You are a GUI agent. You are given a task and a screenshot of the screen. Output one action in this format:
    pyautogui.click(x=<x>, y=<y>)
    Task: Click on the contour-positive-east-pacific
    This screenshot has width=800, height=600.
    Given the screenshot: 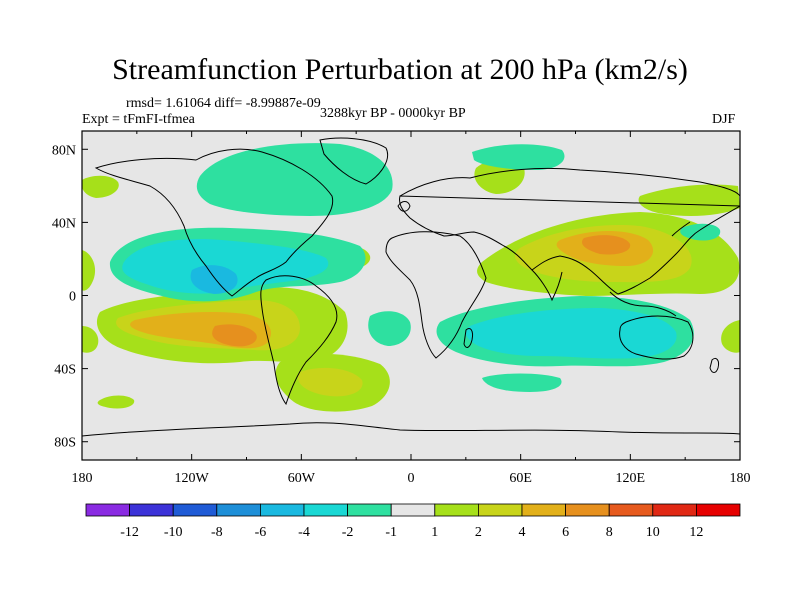 What is the action you would take?
    pyautogui.click(x=89, y=270)
    